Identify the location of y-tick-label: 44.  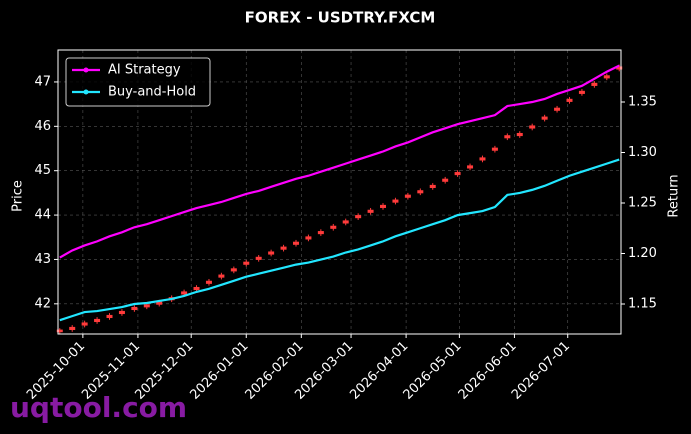
(42, 215).